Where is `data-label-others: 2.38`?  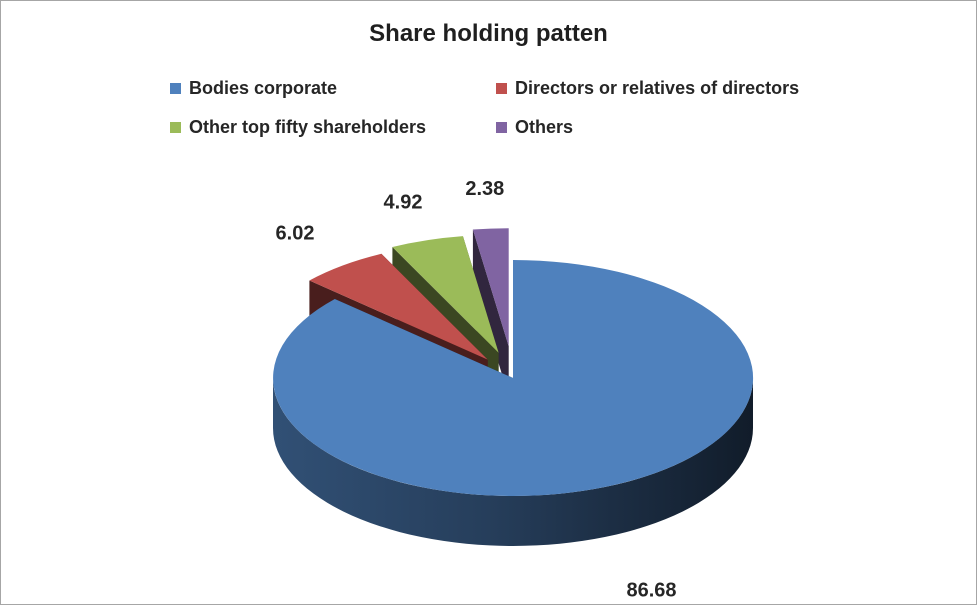
data-label-others: 2.38 is located at coordinates (484, 189).